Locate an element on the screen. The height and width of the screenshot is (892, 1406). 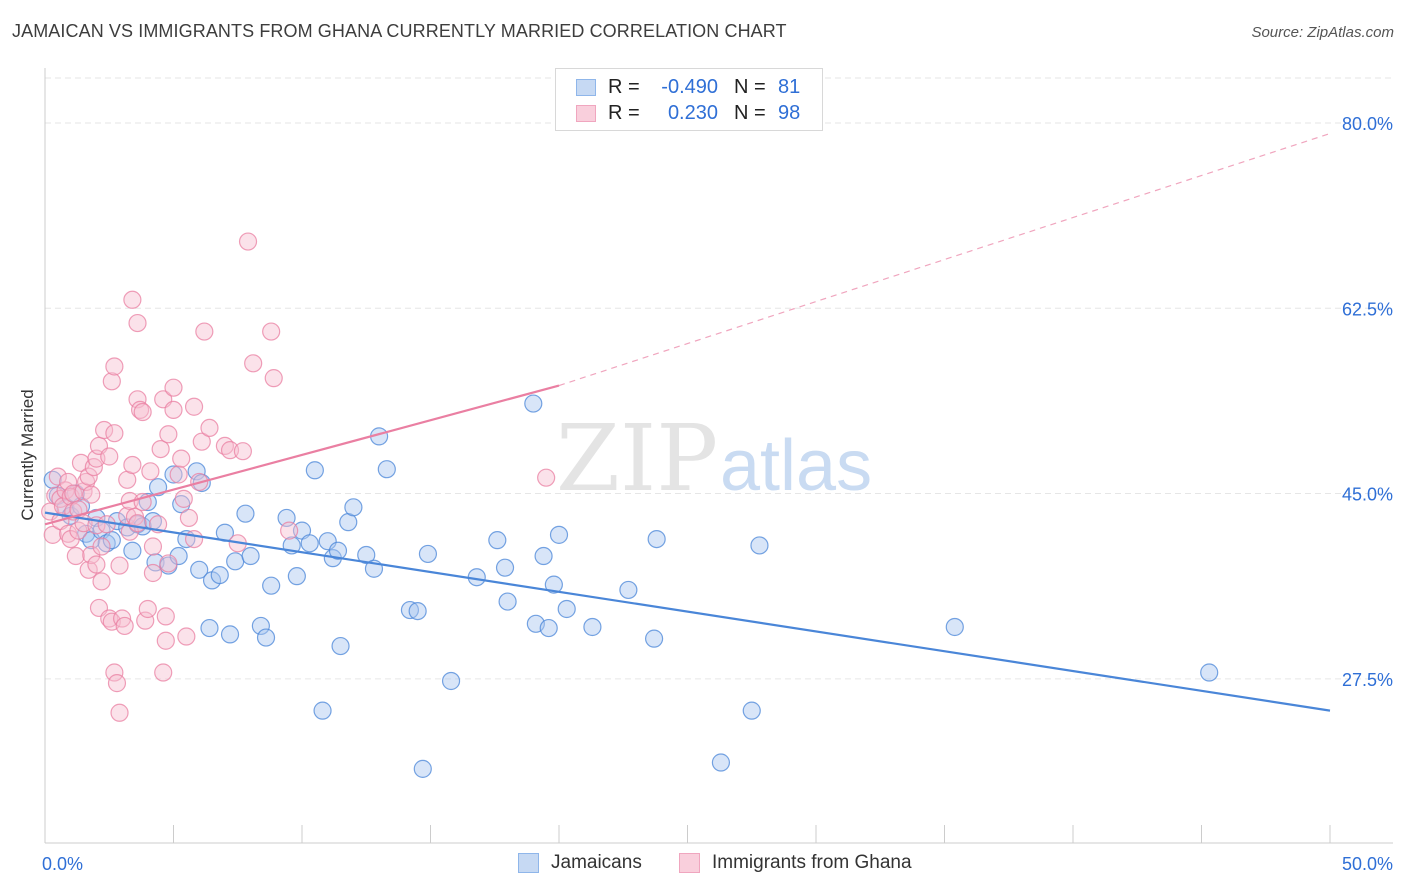
series-legend: Jamaicans Immigrants from Ghana is located at coordinates (703, 865).